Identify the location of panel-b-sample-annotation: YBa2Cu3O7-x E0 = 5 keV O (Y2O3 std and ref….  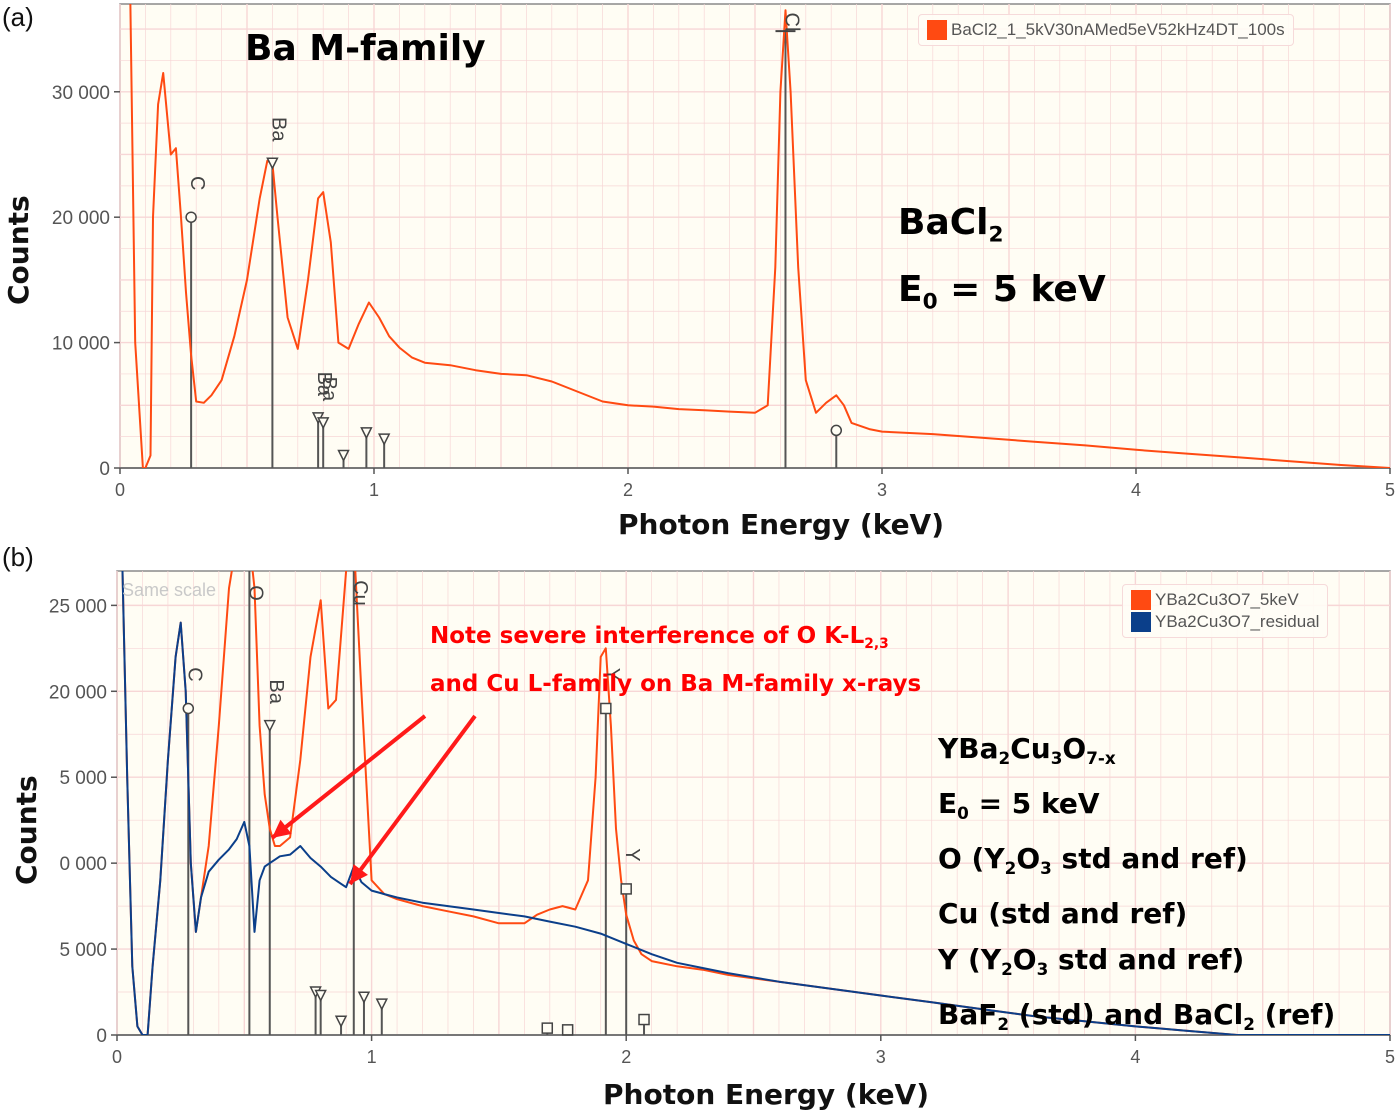
(1136, 886).